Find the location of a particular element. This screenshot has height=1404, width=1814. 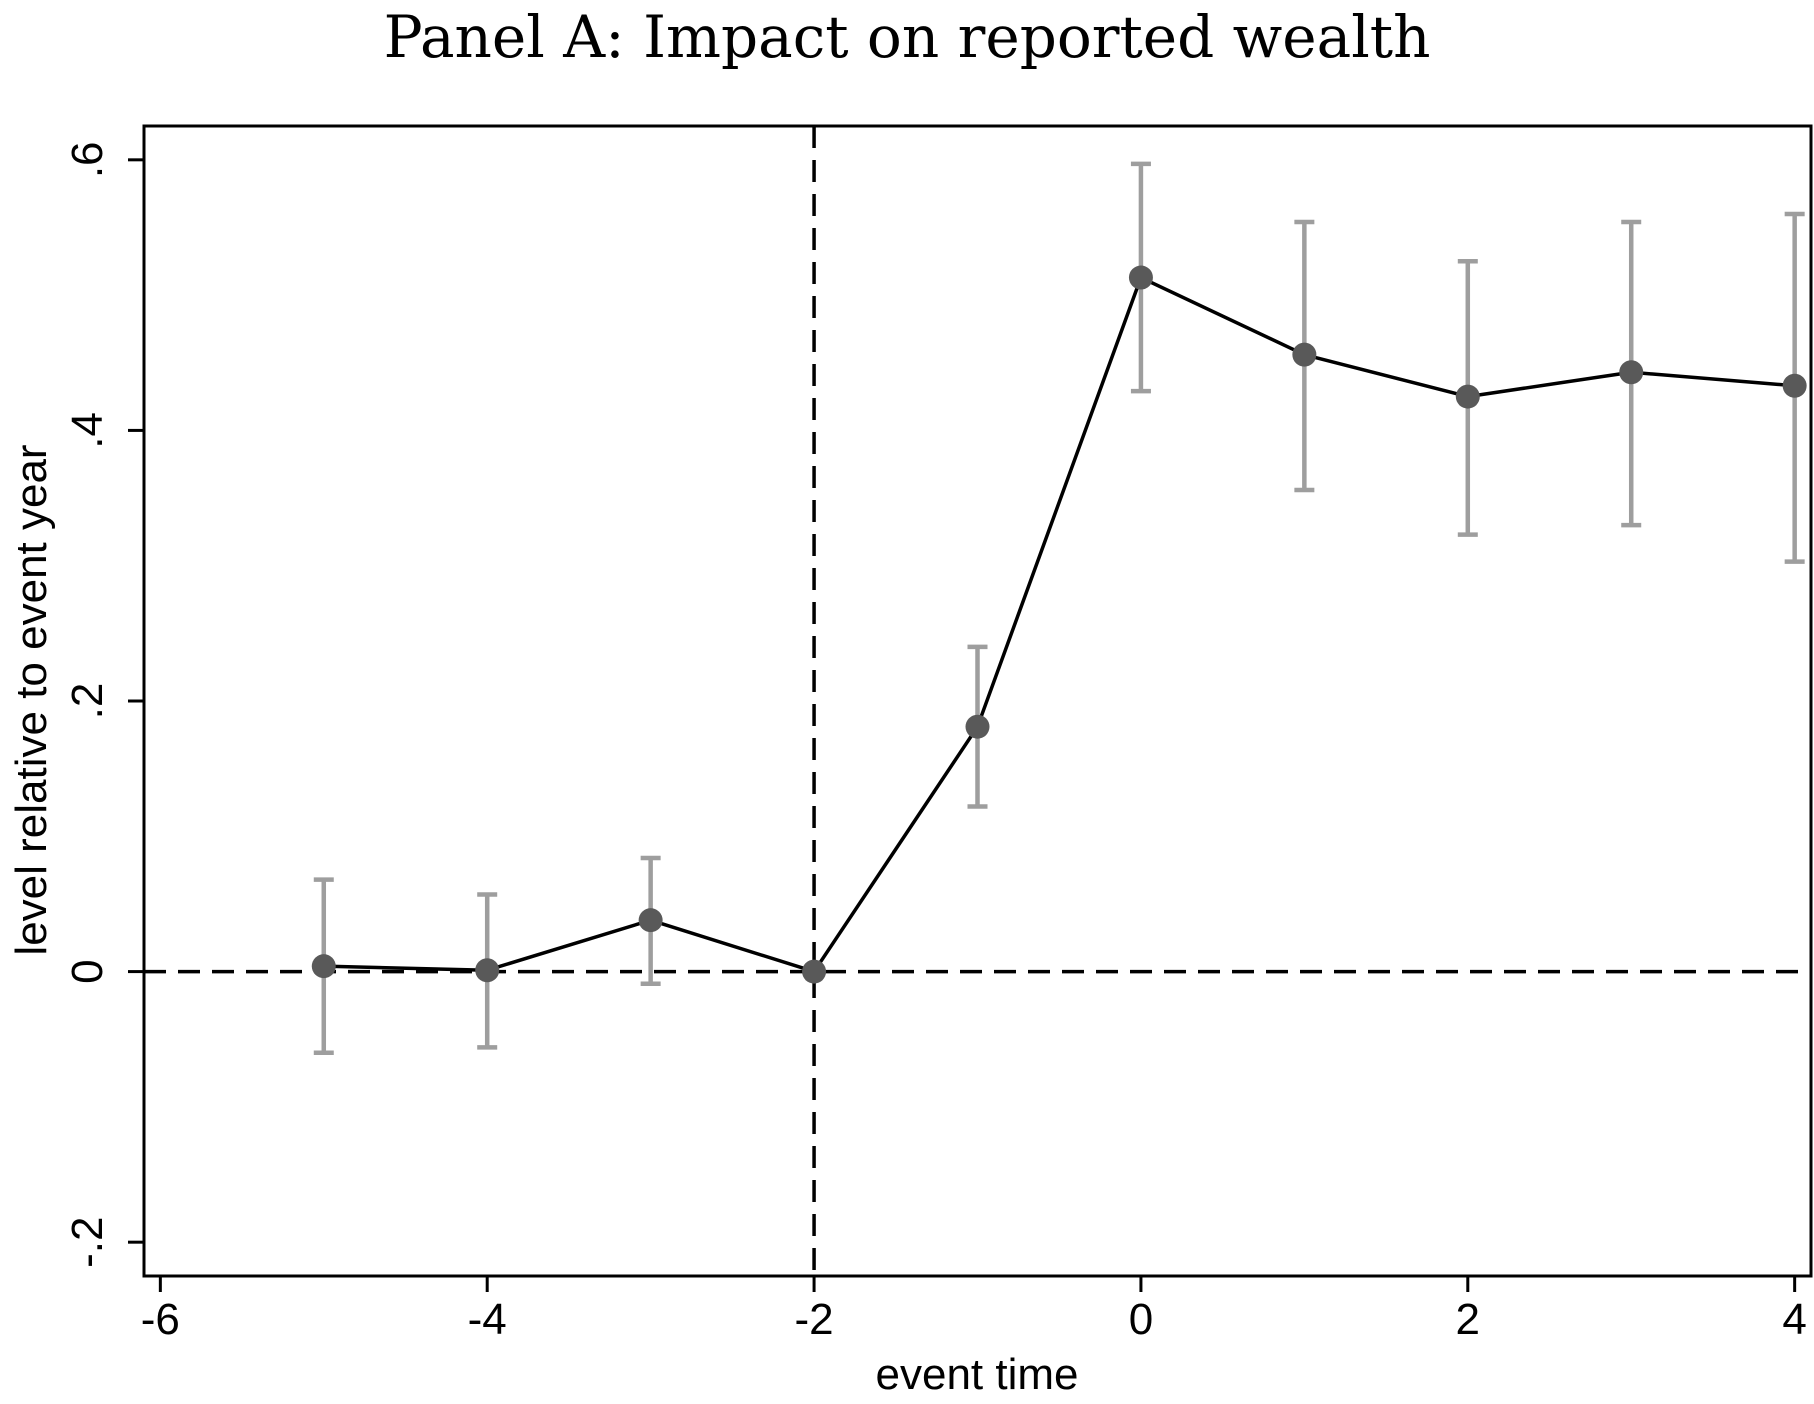

y-axis-label: level relative to event year is located at coordinates (31, 699).